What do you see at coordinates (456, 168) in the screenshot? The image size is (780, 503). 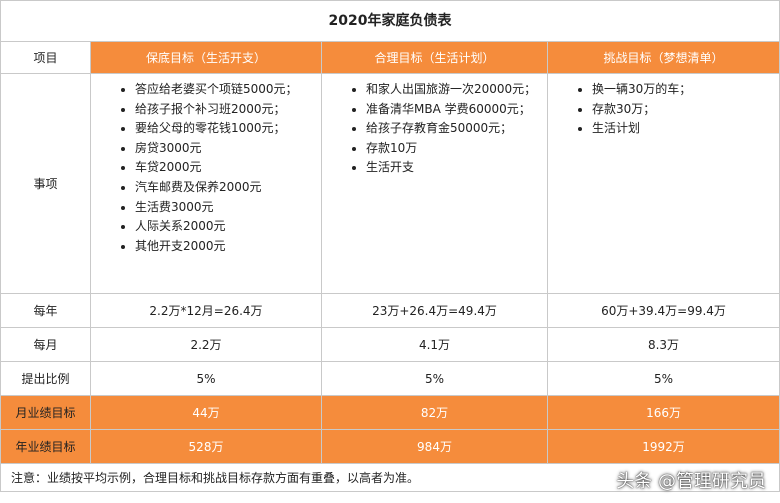 I see `list-item: 生活开支` at bounding box center [456, 168].